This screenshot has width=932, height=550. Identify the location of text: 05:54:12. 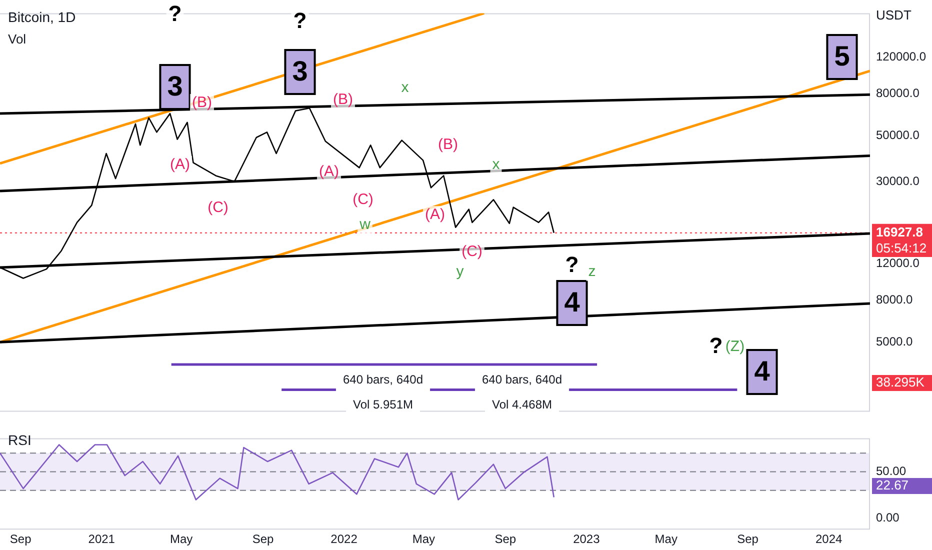
(901, 248).